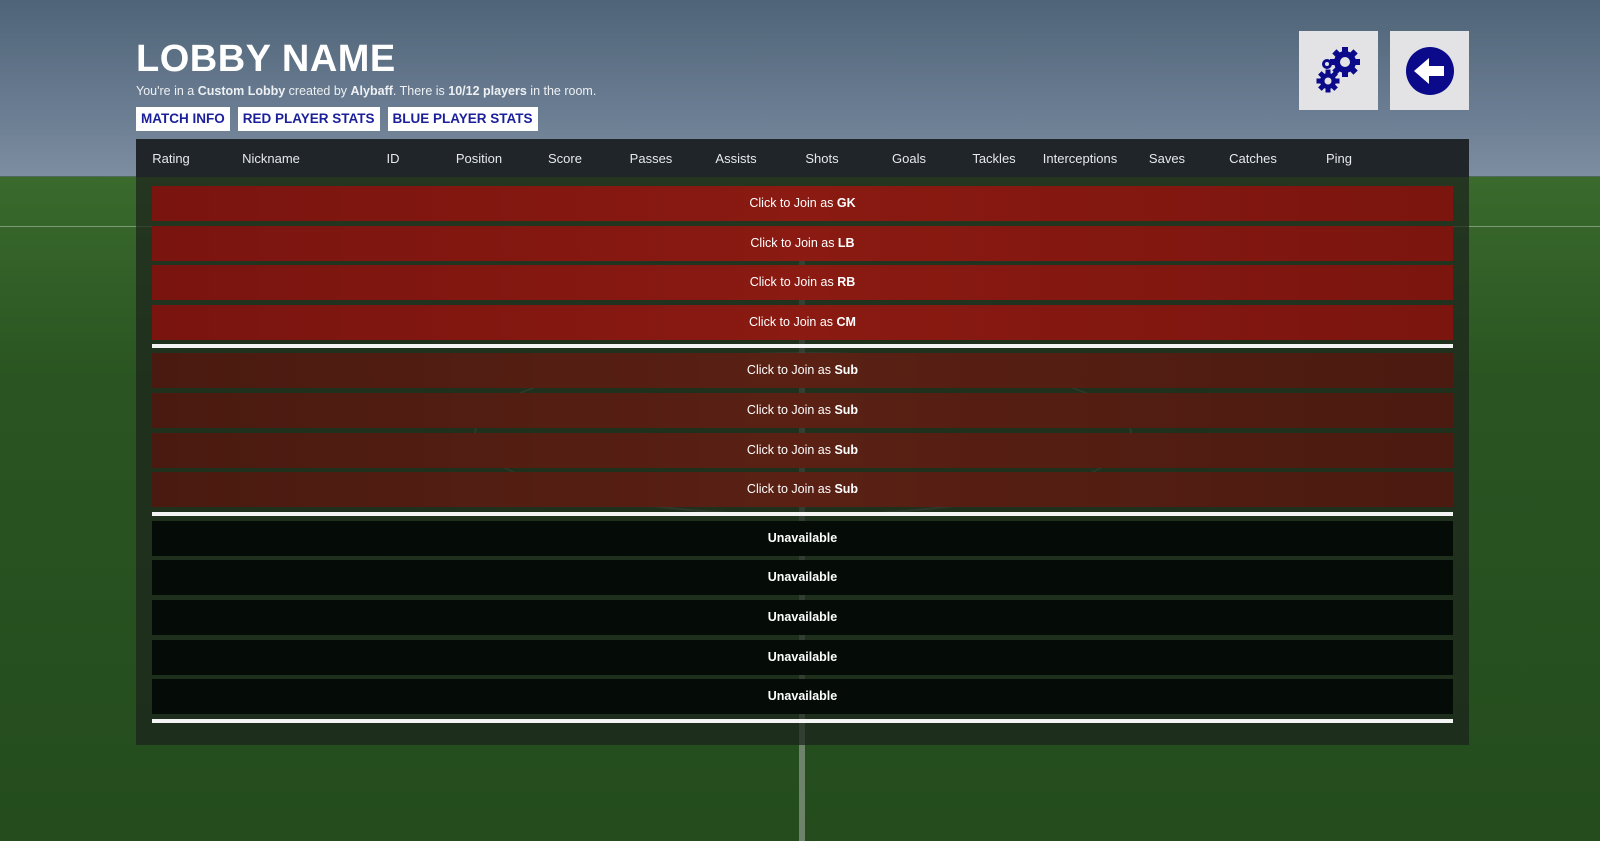  I want to click on column-assists: Assists, so click(736, 158).